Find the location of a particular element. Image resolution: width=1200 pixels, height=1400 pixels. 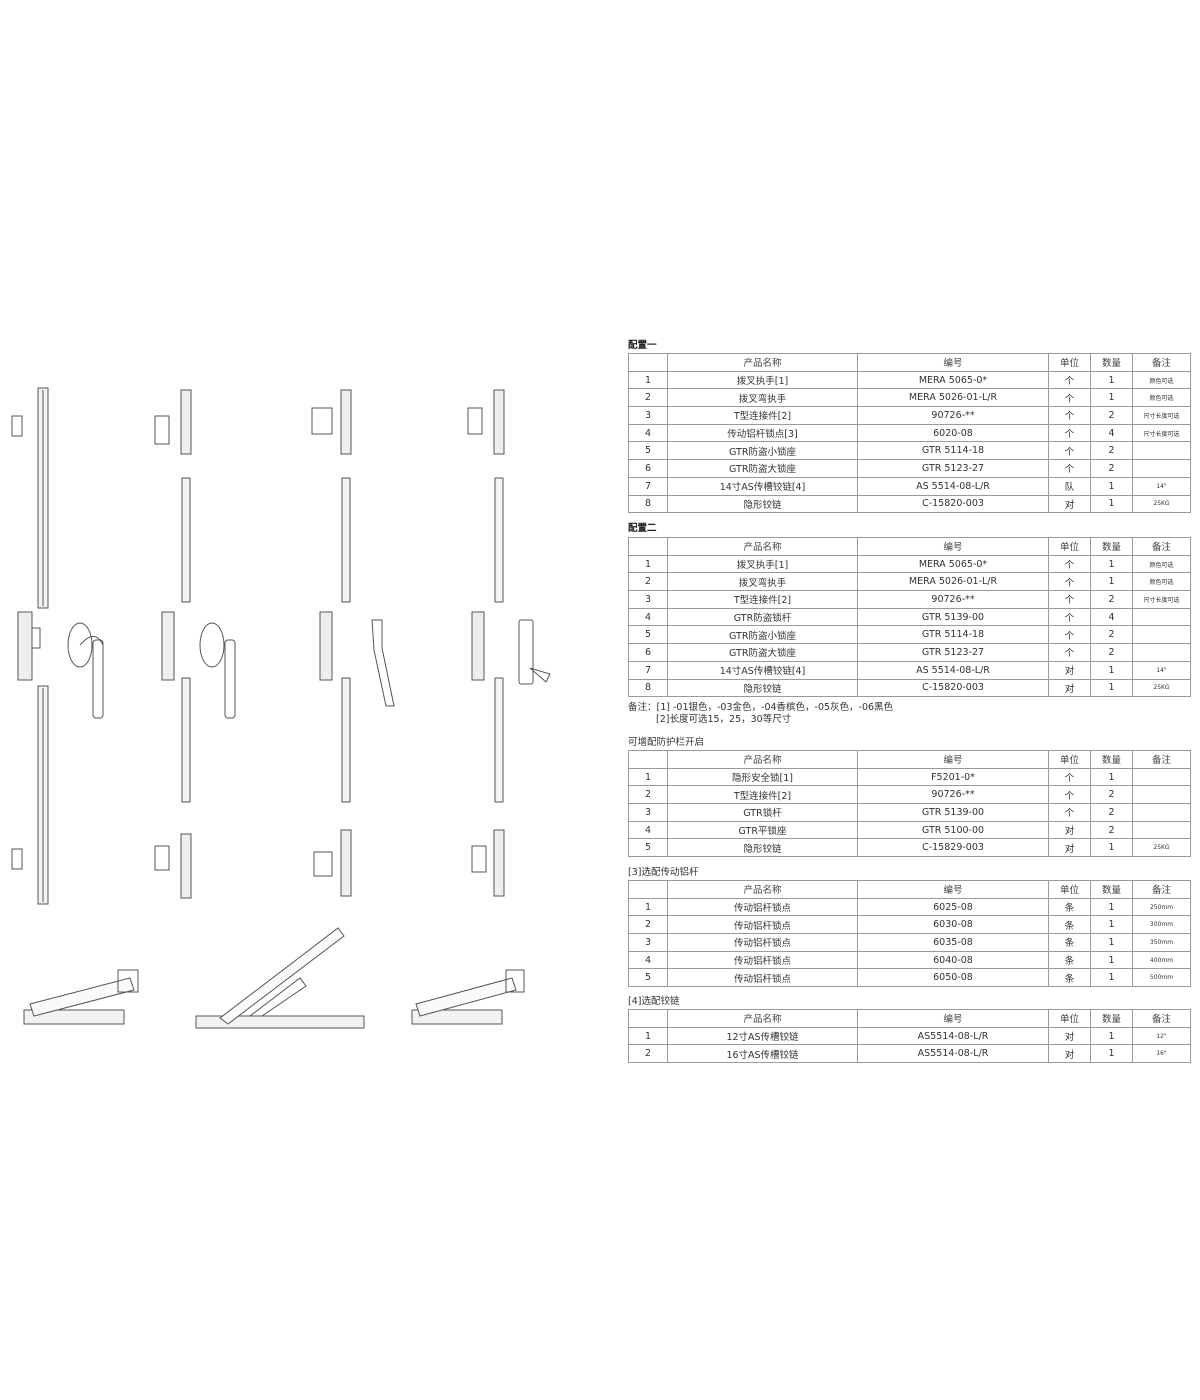

product-code: 90726-** is located at coordinates (953, 415).